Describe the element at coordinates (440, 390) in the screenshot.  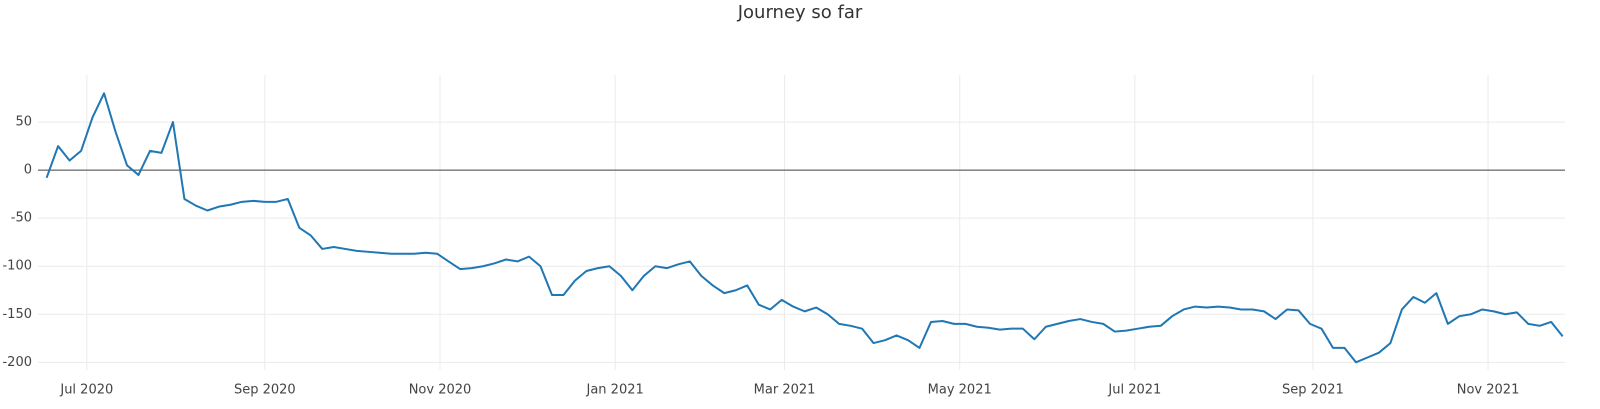
I see `x-tick-label: Nov 2020` at that location.